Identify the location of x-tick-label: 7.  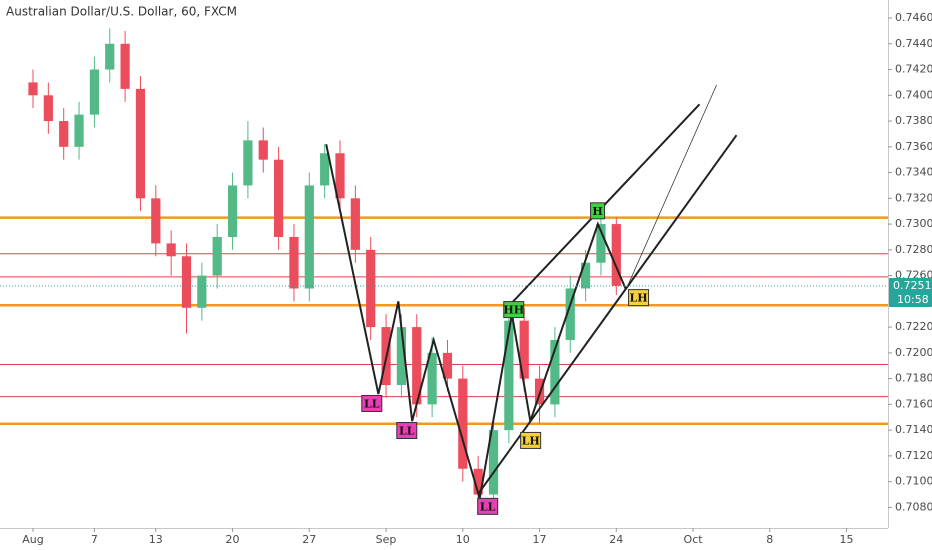
(94, 539).